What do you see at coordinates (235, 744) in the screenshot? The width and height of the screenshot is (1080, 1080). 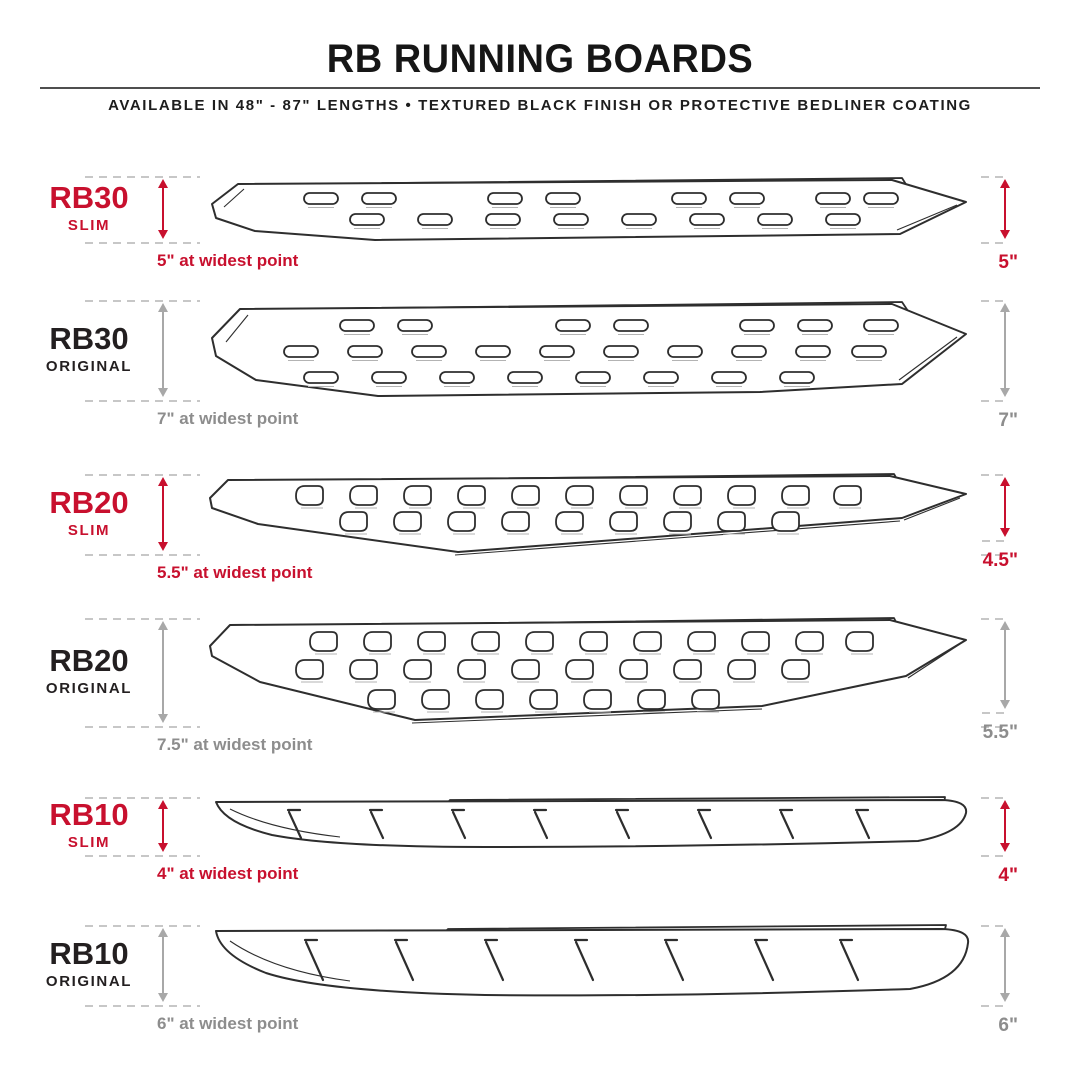 I see `widest-point-label: 7.5" at widest point` at bounding box center [235, 744].